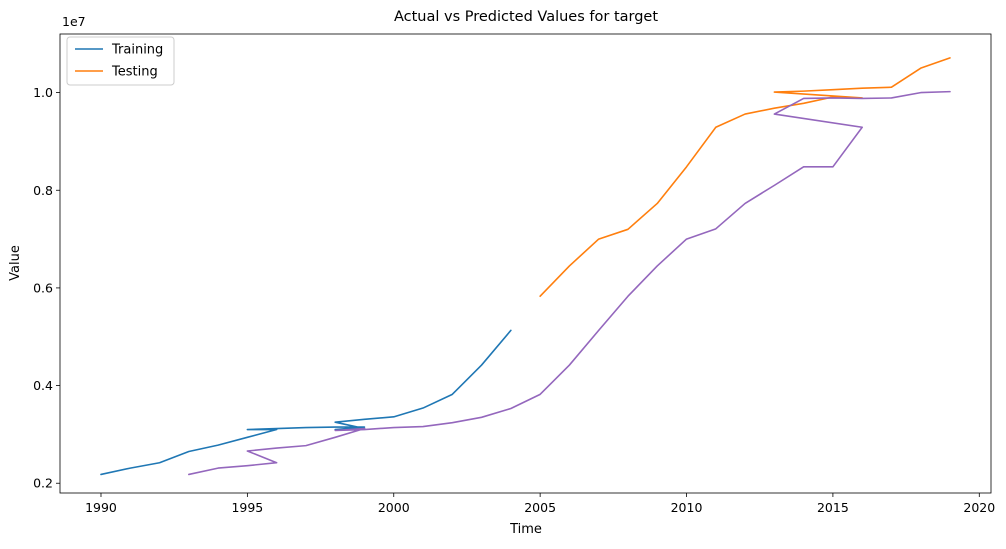 This screenshot has width=1006, height=549. Describe the element at coordinates (74, 21) in the screenshot. I see `y-offset-label: 1e7` at that location.